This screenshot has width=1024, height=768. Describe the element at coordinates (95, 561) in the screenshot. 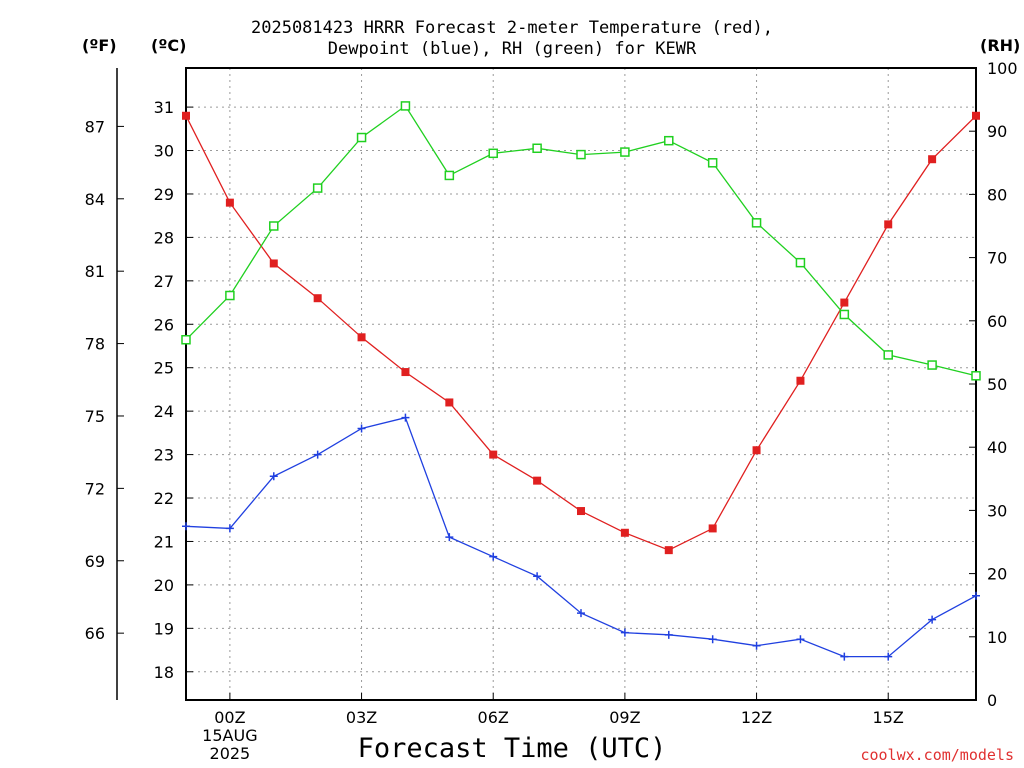

I see `fahrenheit-tick-label: 69` at that location.